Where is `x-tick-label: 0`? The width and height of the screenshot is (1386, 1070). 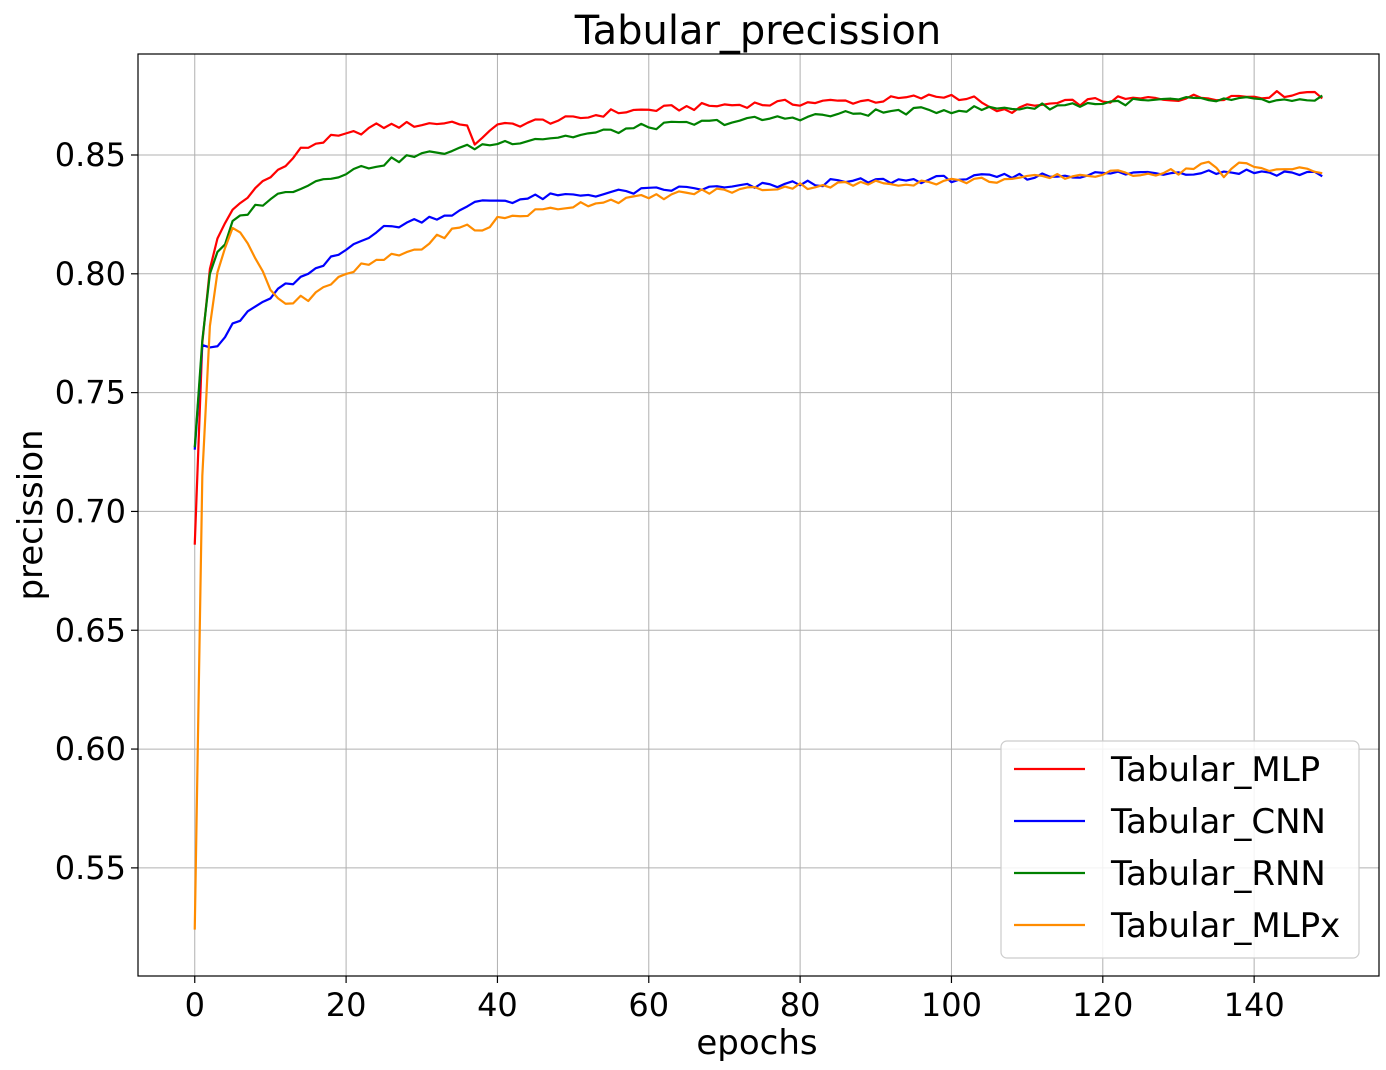
x-tick-label: 0 is located at coordinates (195, 1005).